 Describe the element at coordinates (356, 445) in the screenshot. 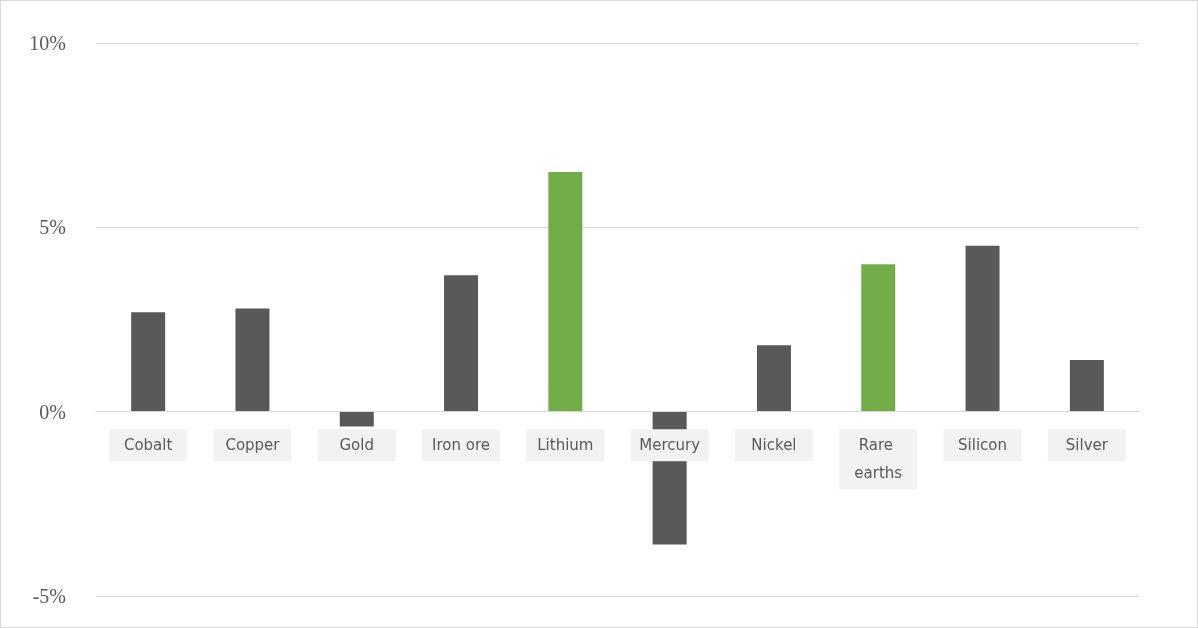

I see `x-tick-label: Gold` at that location.